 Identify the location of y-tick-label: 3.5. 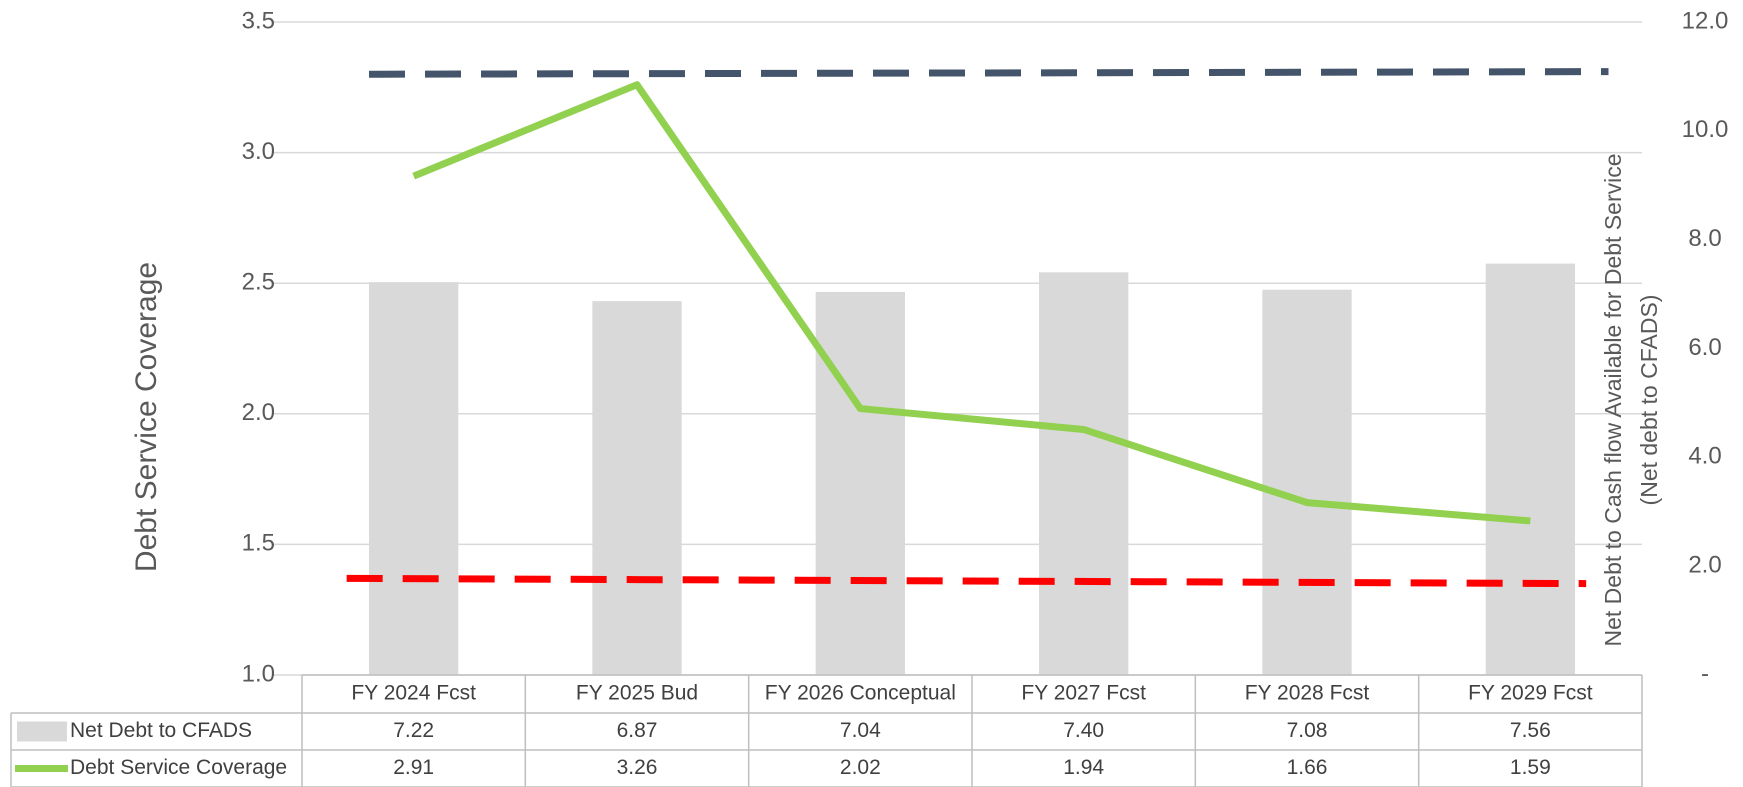
(258, 20).